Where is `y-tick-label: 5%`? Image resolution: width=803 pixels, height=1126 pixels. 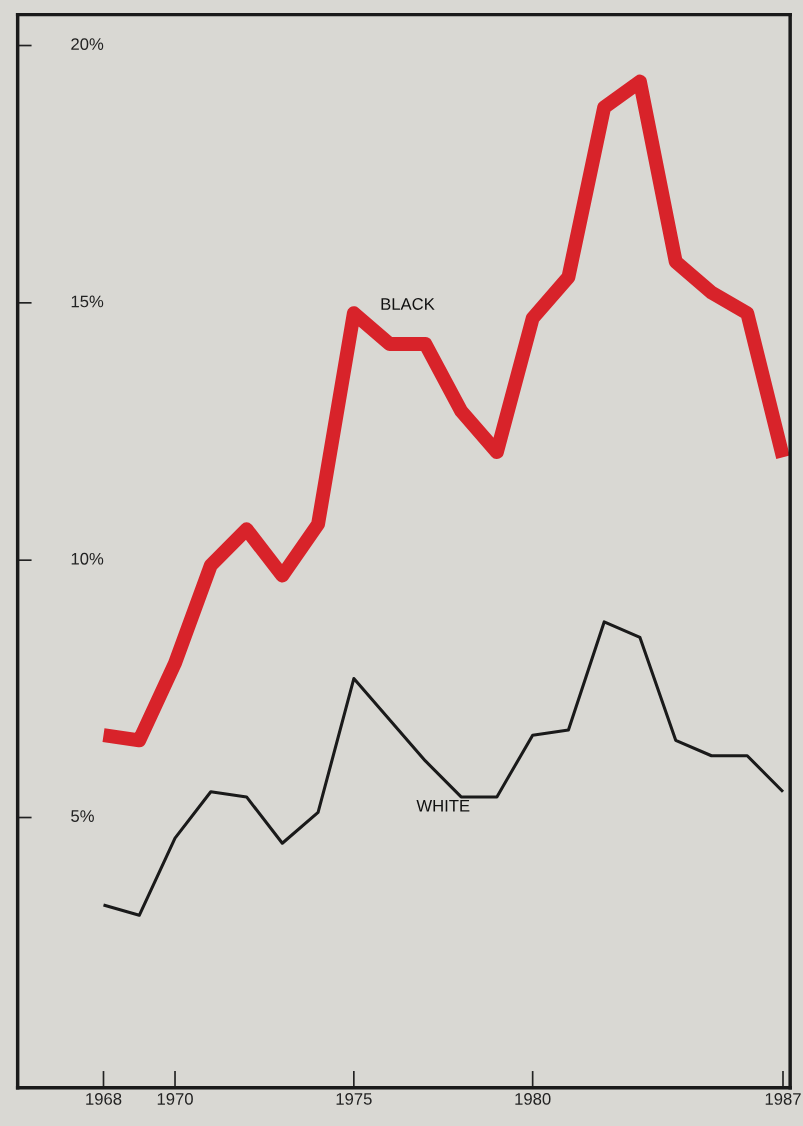 y-tick-label: 5% is located at coordinates (82, 816).